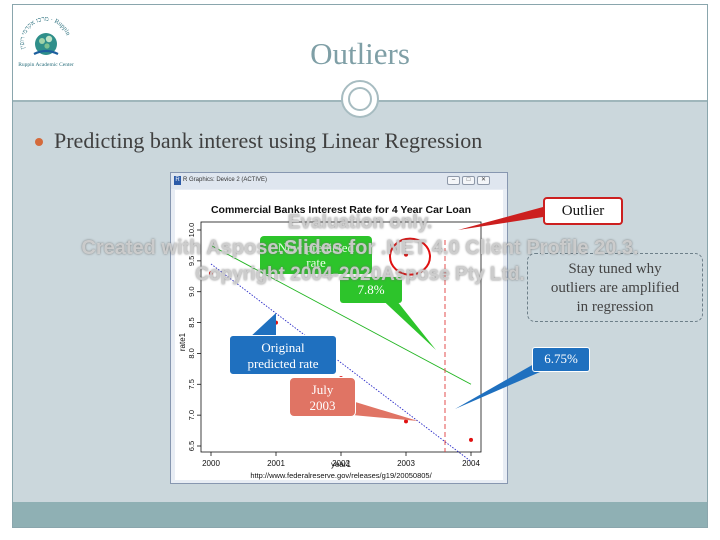 This screenshot has width=720, height=540. What do you see at coordinates (191, 291) in the screenshot?
I see `y-tick-label: 9.0` at bounding box center [191, 291].